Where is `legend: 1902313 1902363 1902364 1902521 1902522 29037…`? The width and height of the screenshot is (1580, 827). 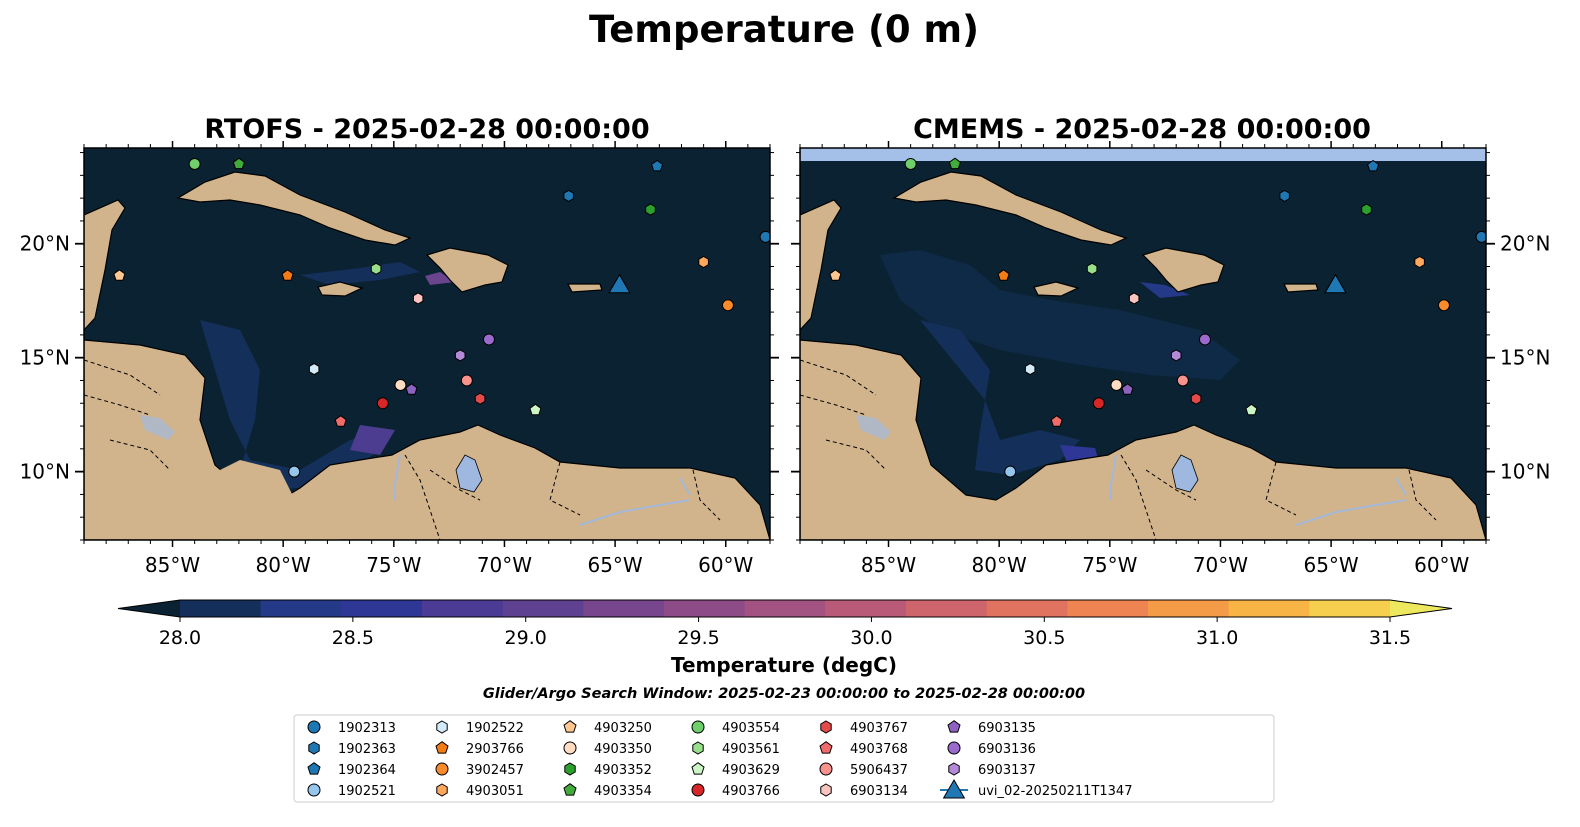 legend: 1902313 1902363 1902364 1902521 1902522 29037… is located at coordinates (719, 759).